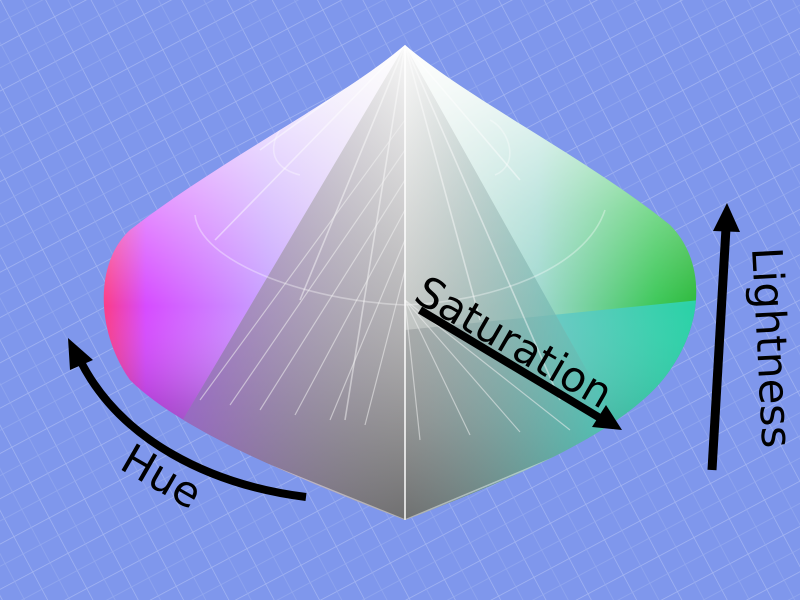 The image size is (800, 600). Describe the element at coordinates (723, 337) in the screenshot. I see `lightness-arrow` at that location.